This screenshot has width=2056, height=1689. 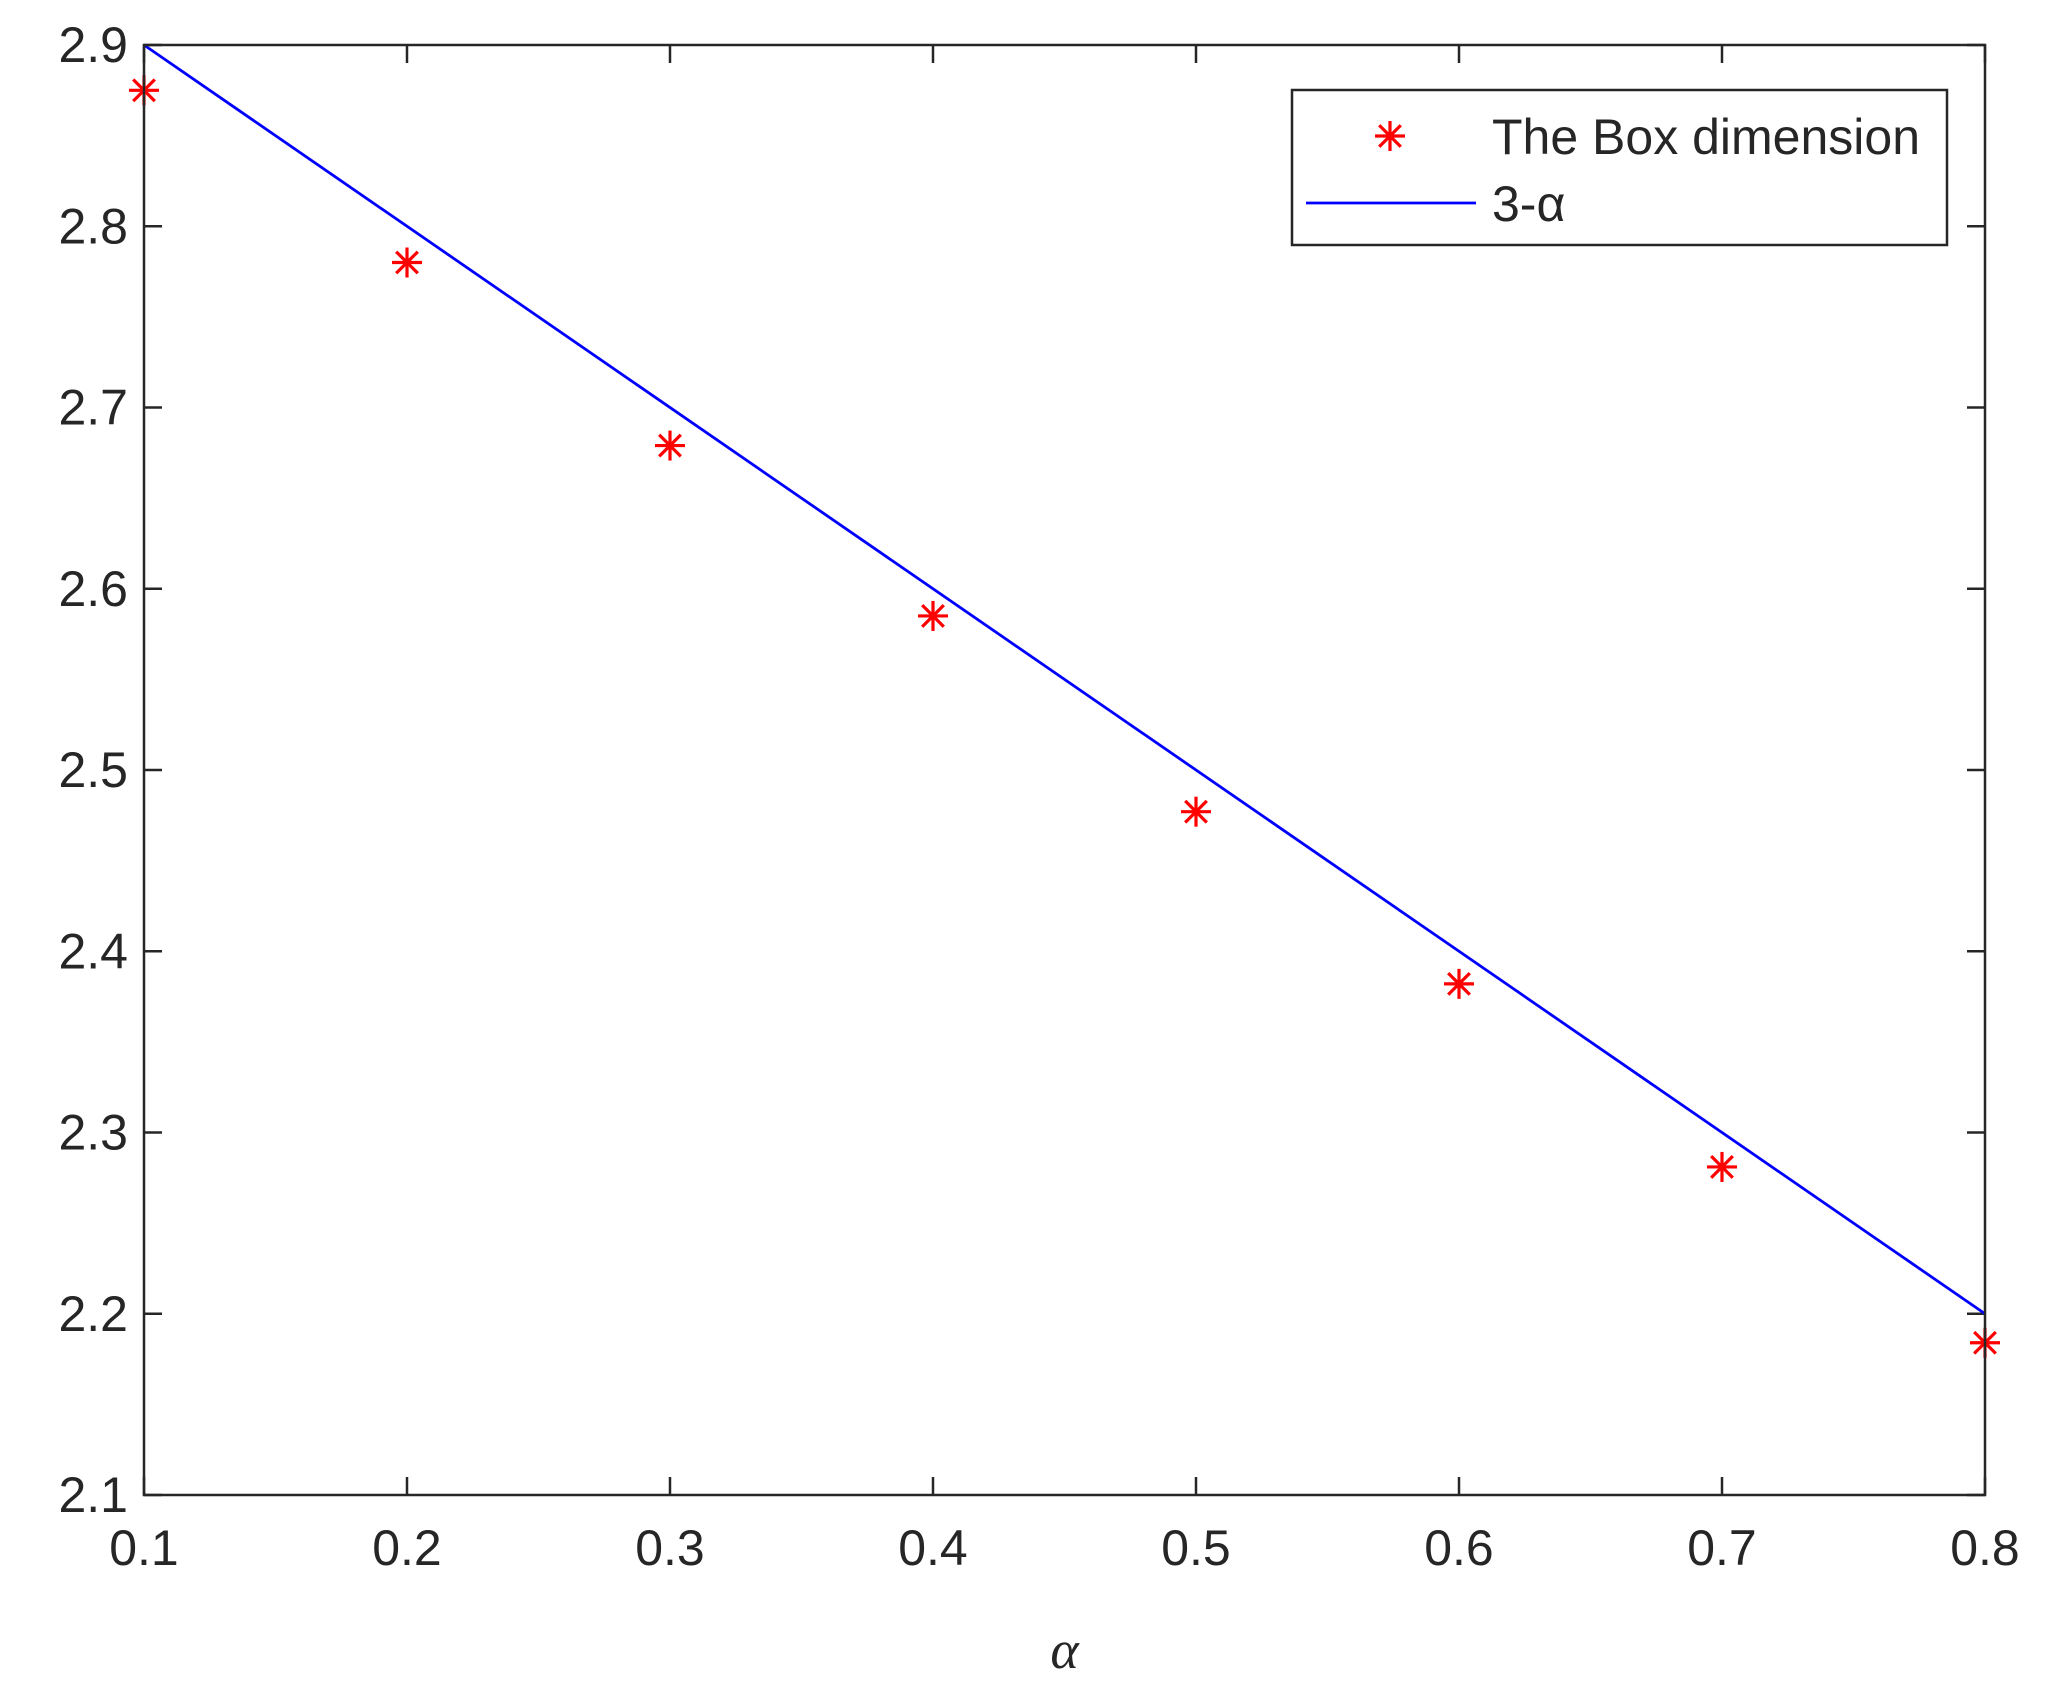 I want to click on x-tick-label: 0.5, so click(x=1196, y=1548).